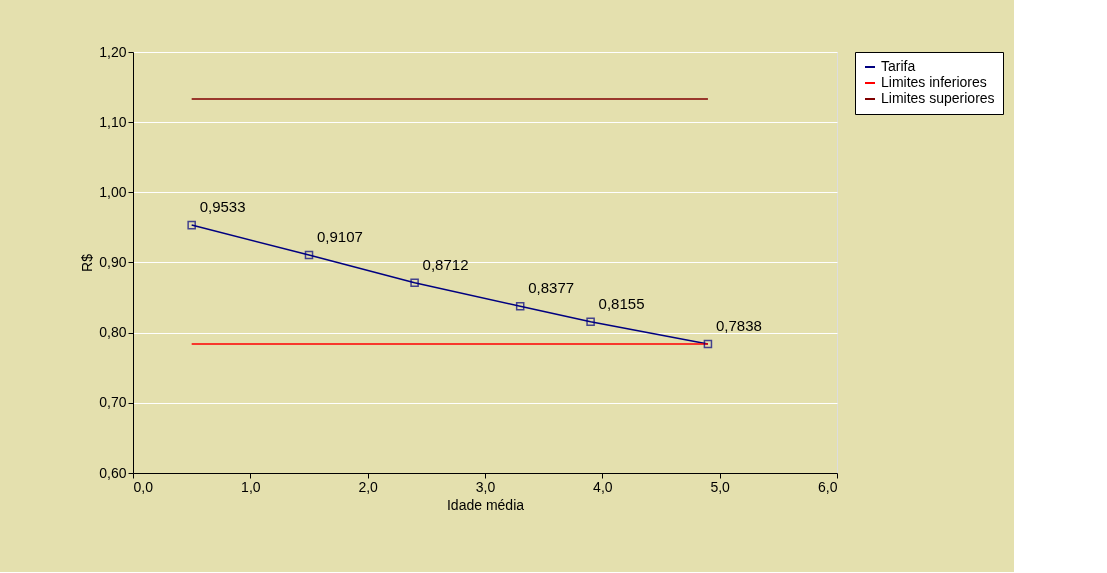 This screenshot has width=1107, height=573. I want to click on y-tick-label: 0,90, so click(113, 262).